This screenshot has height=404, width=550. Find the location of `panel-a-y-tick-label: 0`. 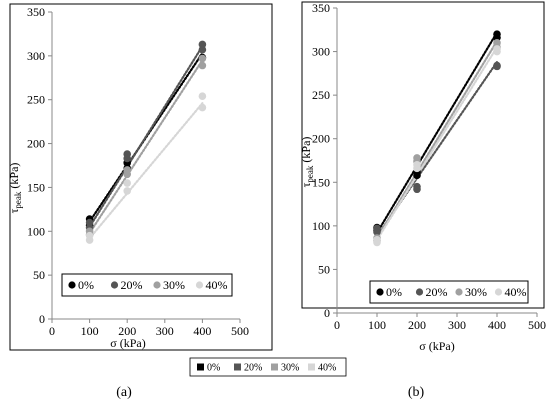

panel-a-y-tick-label: 0 is located at coordinates (42, 319).